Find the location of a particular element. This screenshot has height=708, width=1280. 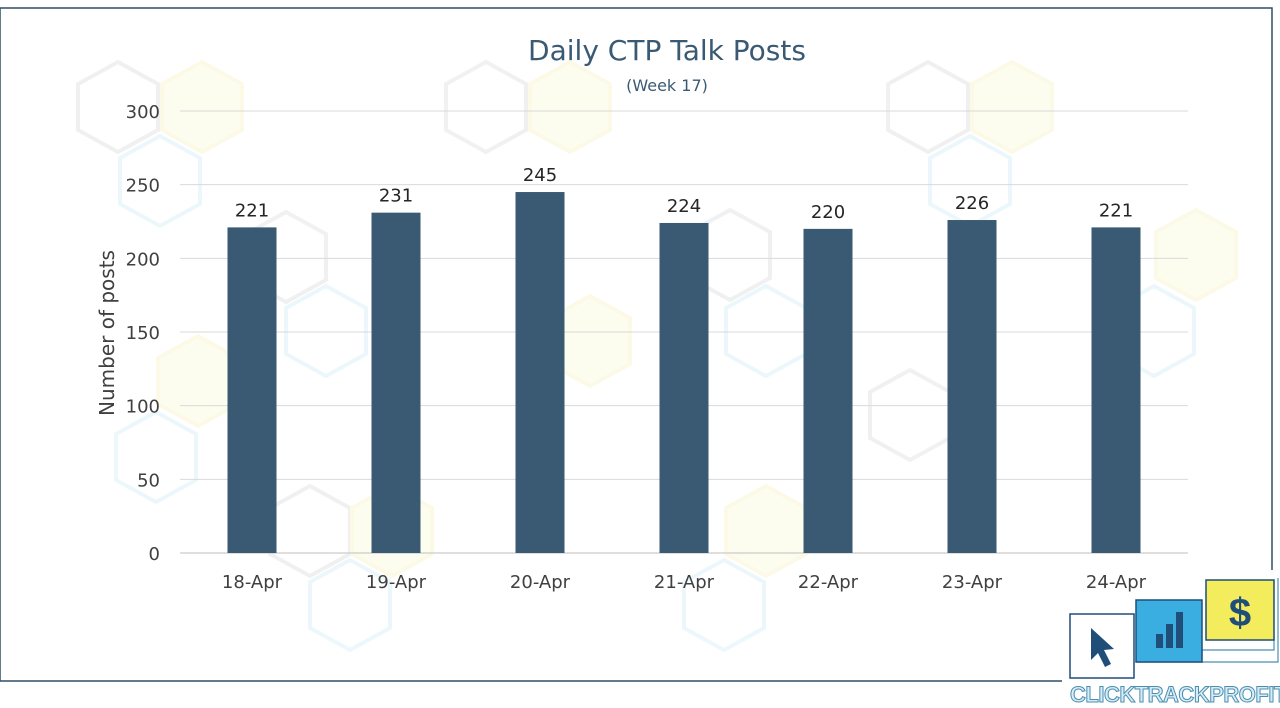

bar-chart-icon is located at coordinates (1169, 630).